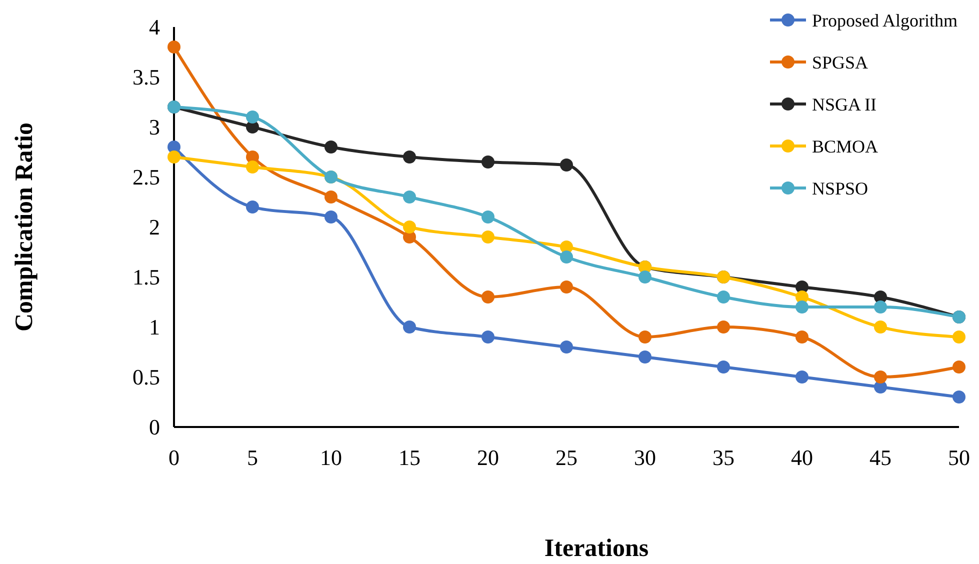  Describe the element at coordinates (24, 227) in the screenshot. I see `y-axis-title: Complication Ratio` at that location.